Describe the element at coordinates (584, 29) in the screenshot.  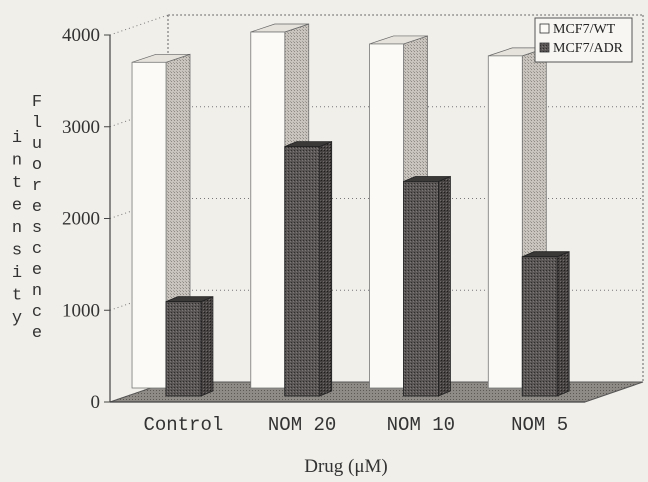
I see `legend-label-MCF7/WT: MCF7/WT` at that location.